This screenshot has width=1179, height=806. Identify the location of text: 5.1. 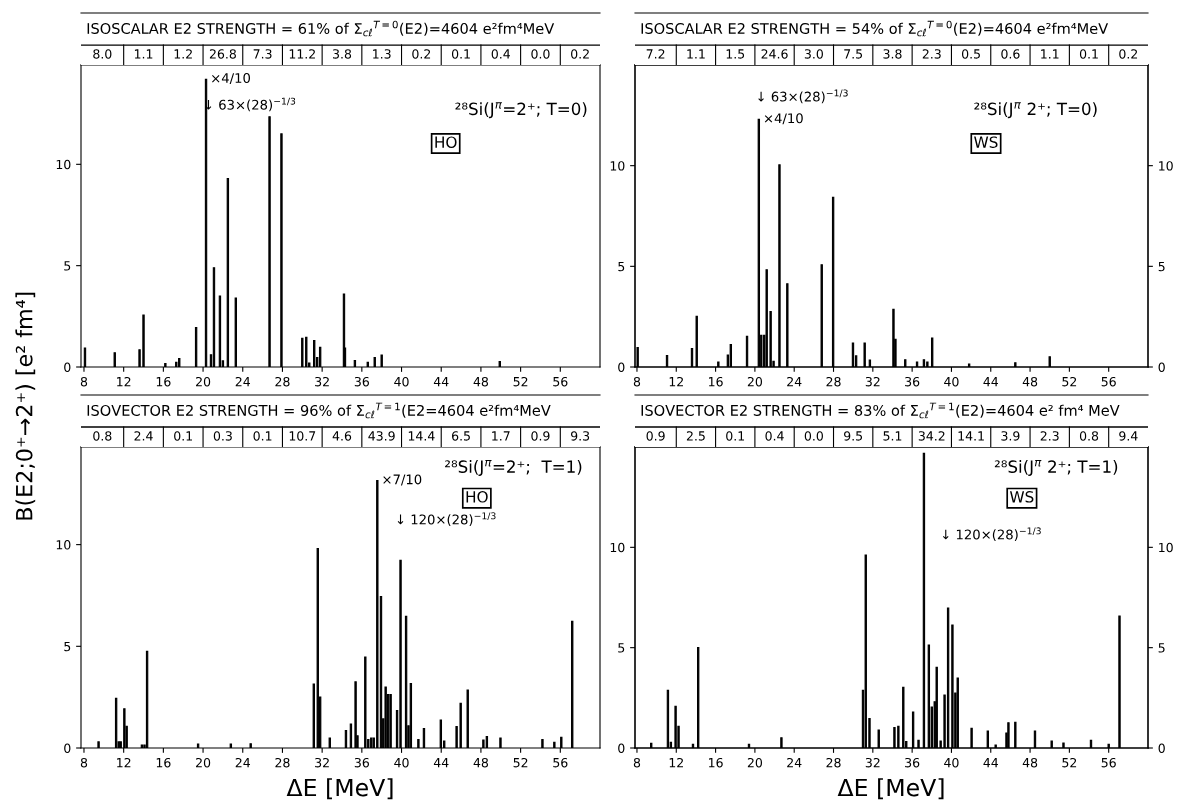
(892, 436).